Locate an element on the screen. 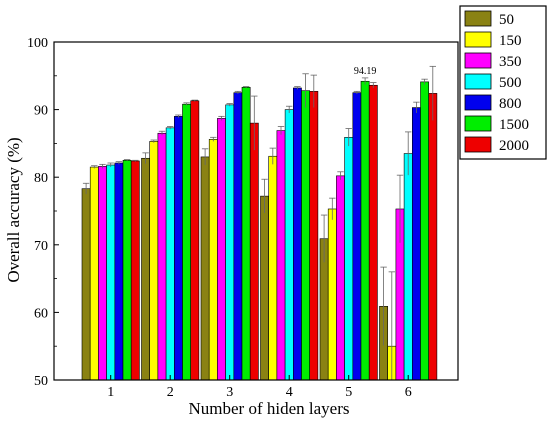 The height and width of the screenshot is (421, 550). x-axis-label: Number of hiden layers is located at coordinates (269, 408).